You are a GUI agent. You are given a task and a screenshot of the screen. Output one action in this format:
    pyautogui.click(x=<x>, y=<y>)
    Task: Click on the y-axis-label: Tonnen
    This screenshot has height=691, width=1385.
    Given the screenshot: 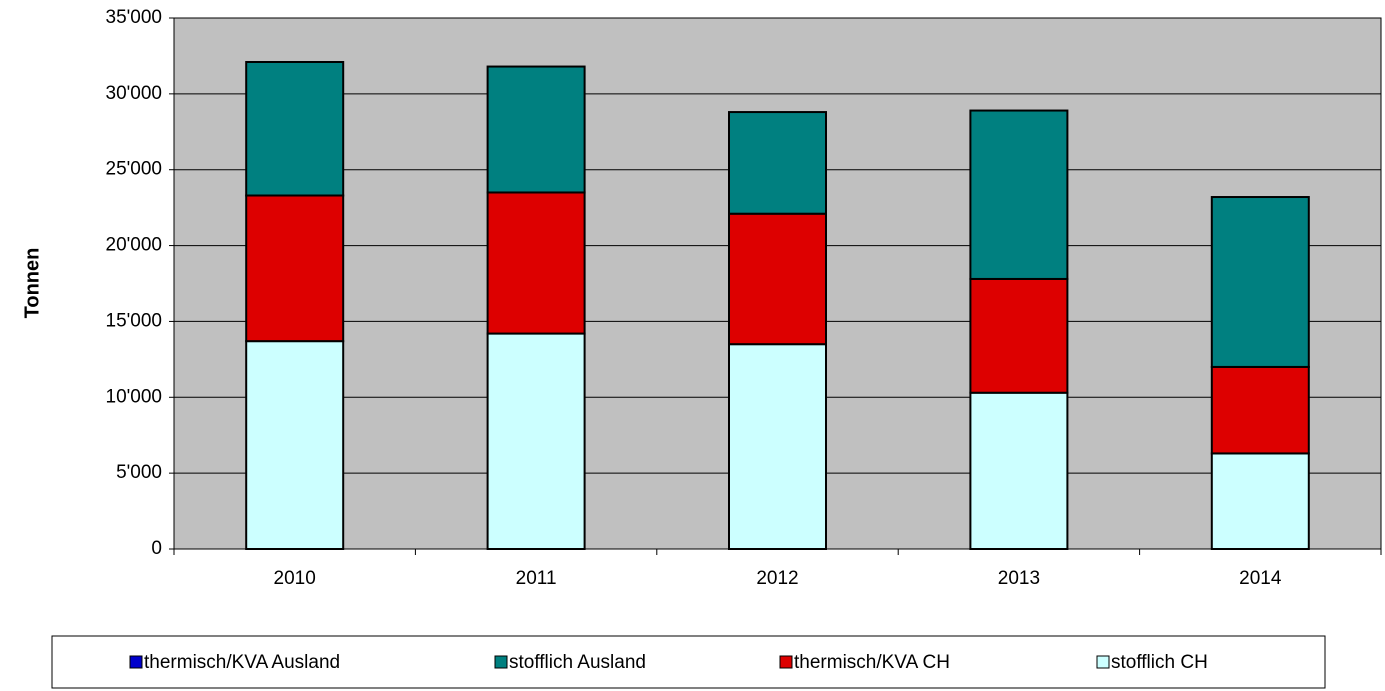 What is the action you would take?
    pyautogui.click(x=32, y=283)
    